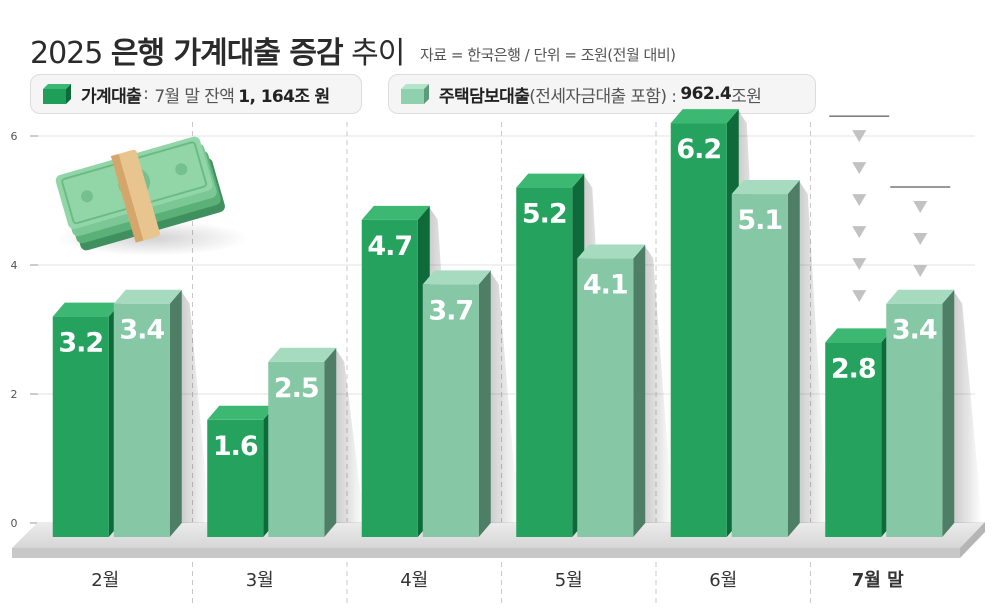 This screenshot has width=1000, height=612. What do you see at coordinates (151, 196) in the screenshot?
I see `money-stack-icon` at bounding box center [151, 196].